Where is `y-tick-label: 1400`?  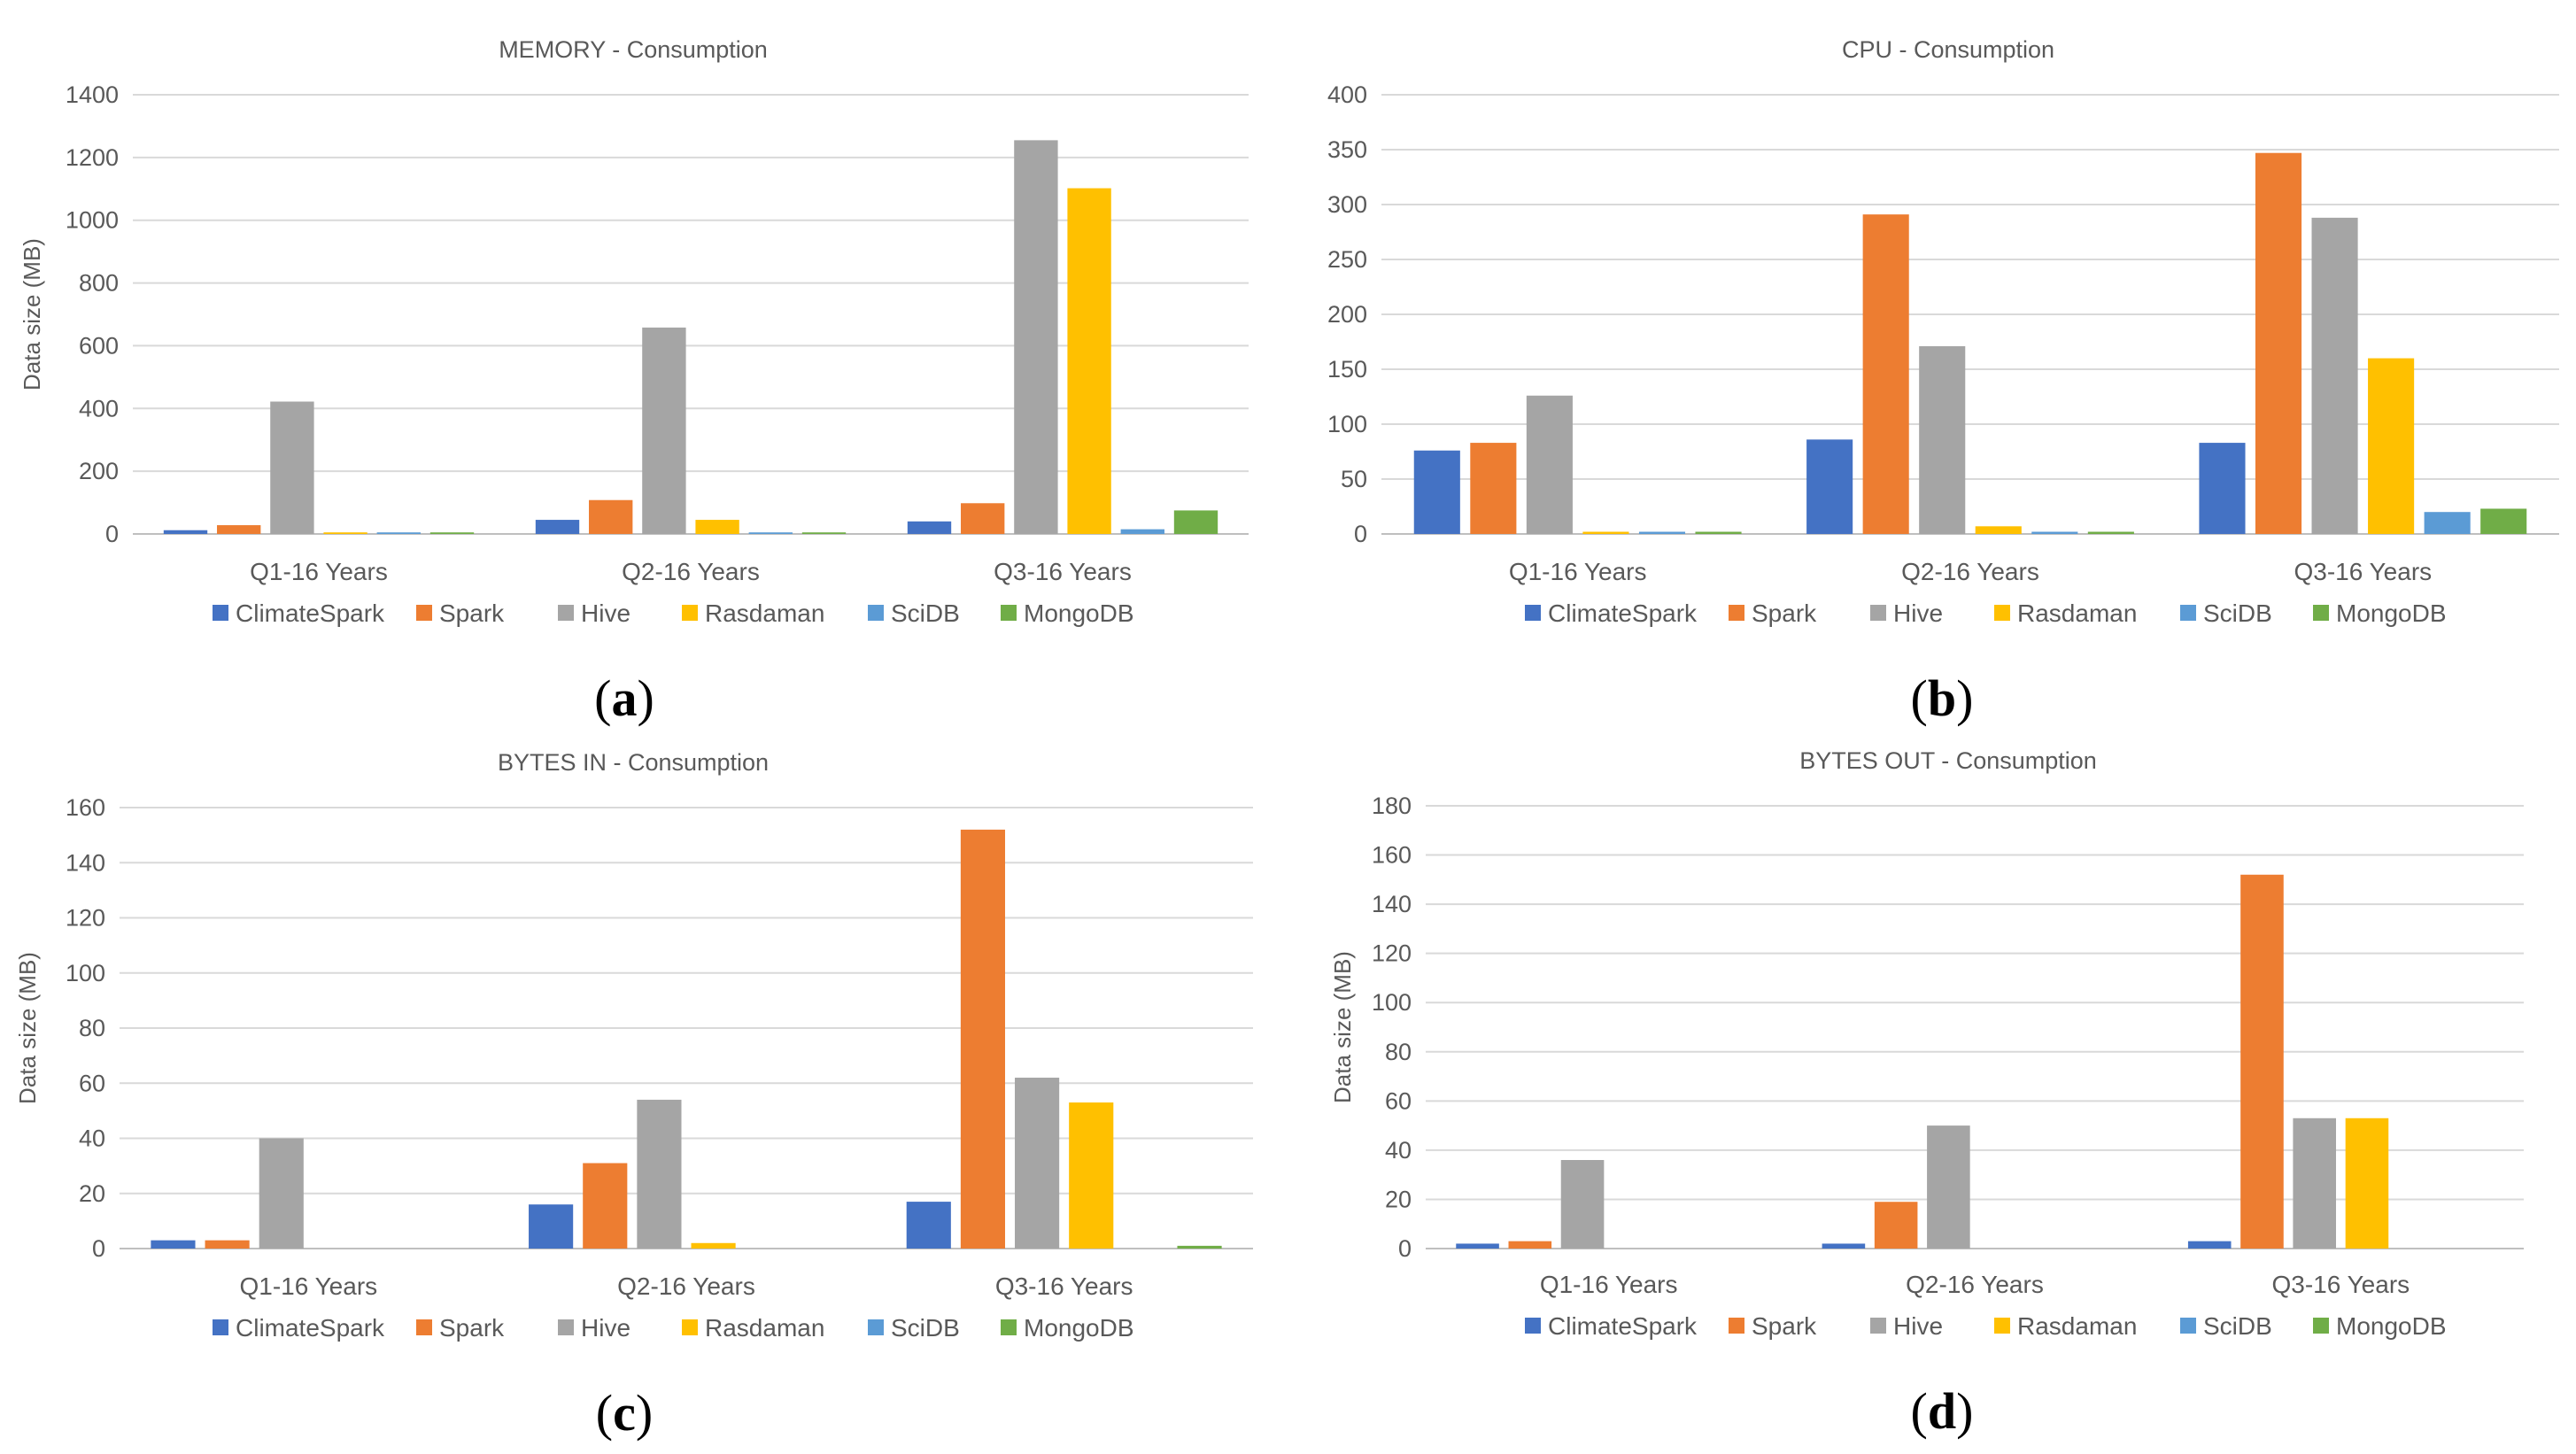 y-tick-label: 1400 is located at coordinates (92, 94).